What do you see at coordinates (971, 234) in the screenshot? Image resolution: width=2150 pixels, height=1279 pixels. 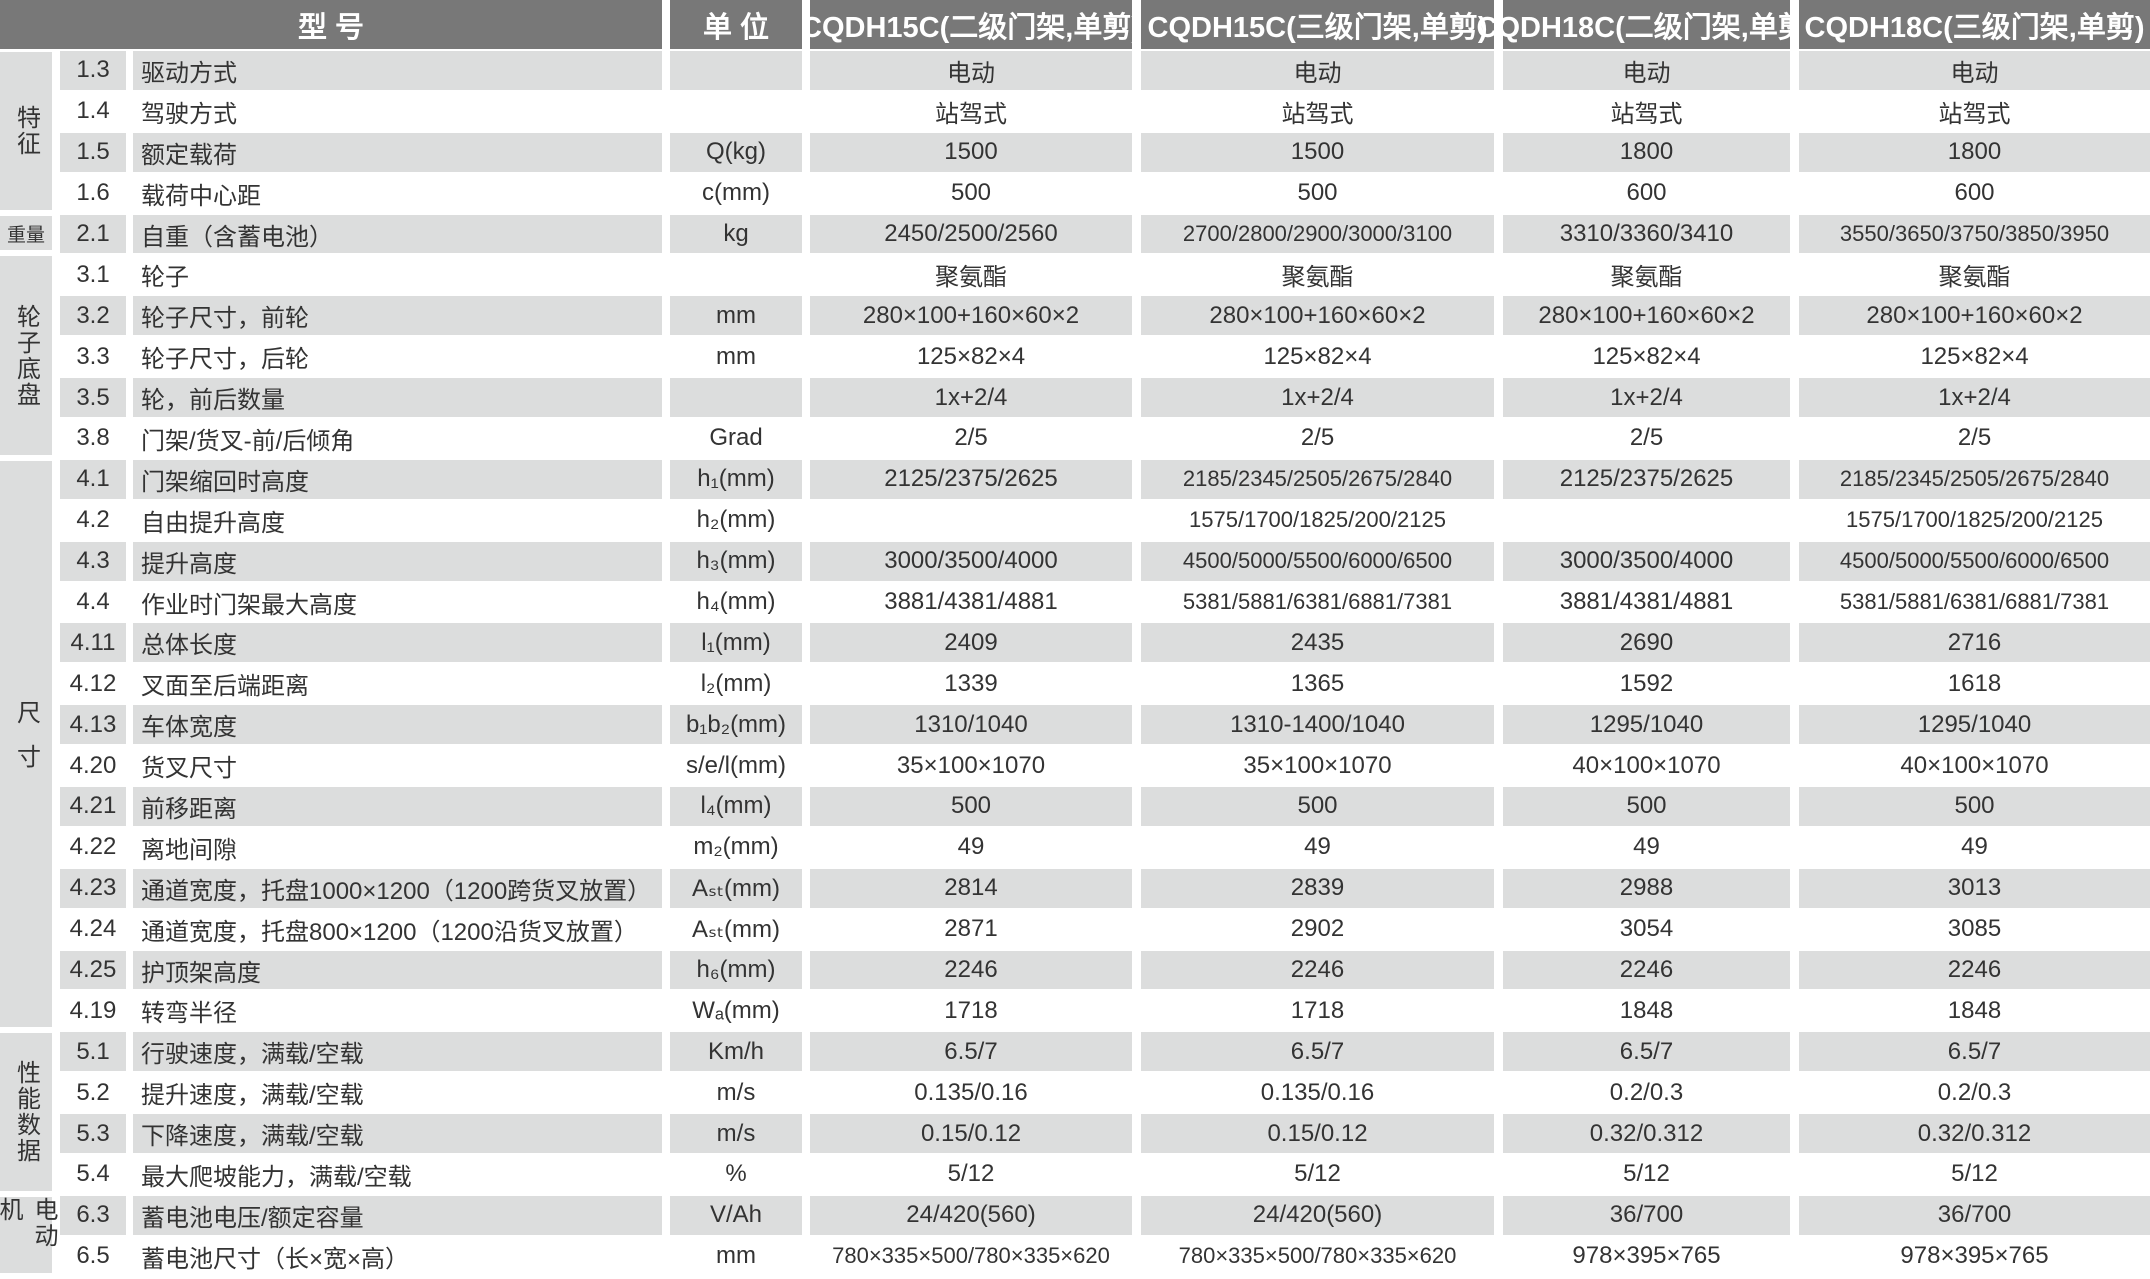 I see `value-cell: 2450/2500/2560` at bounding box center [971, 234].